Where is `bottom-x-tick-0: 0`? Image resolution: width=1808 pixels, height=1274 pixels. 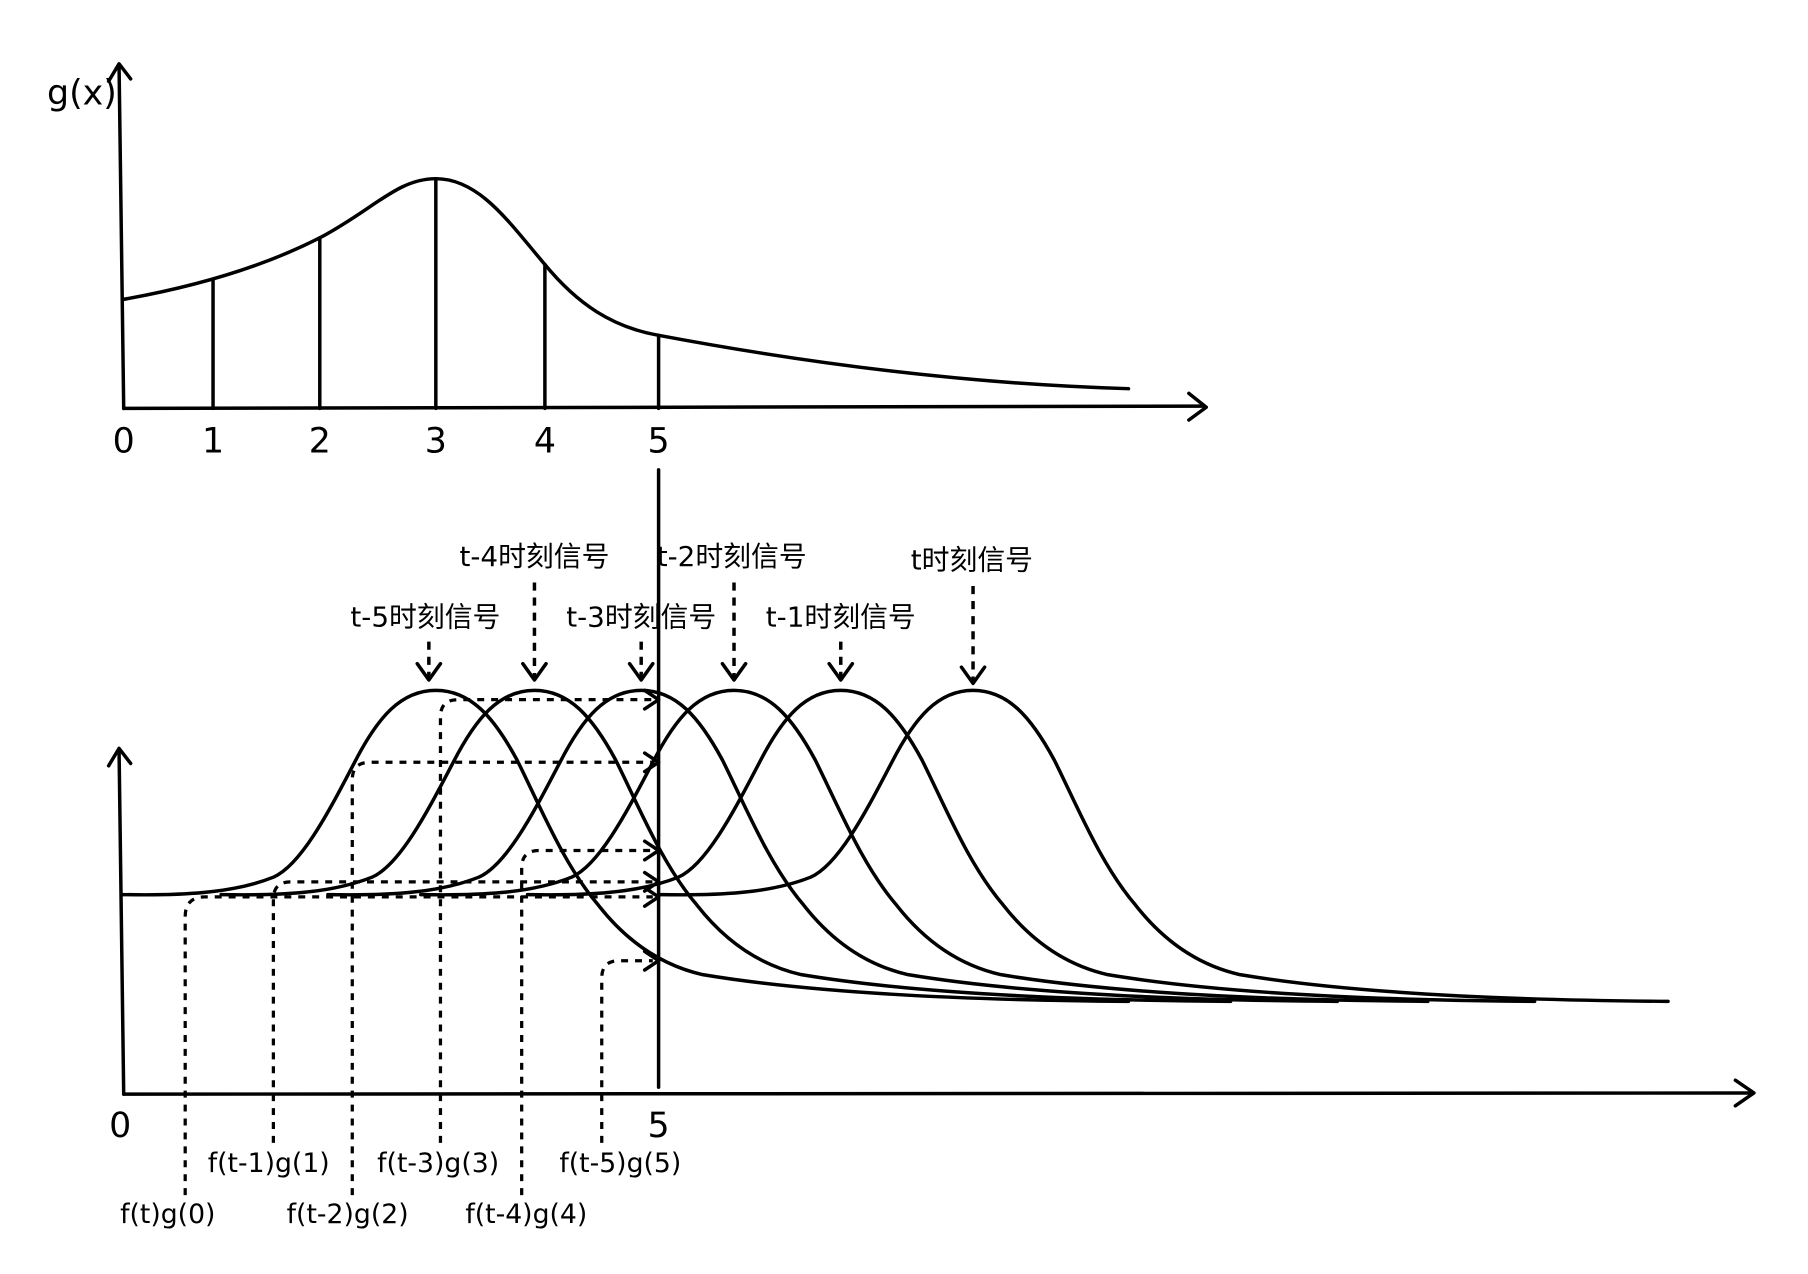 bottom-x-tick-0: 0 is located at coordinates (120, 1126).